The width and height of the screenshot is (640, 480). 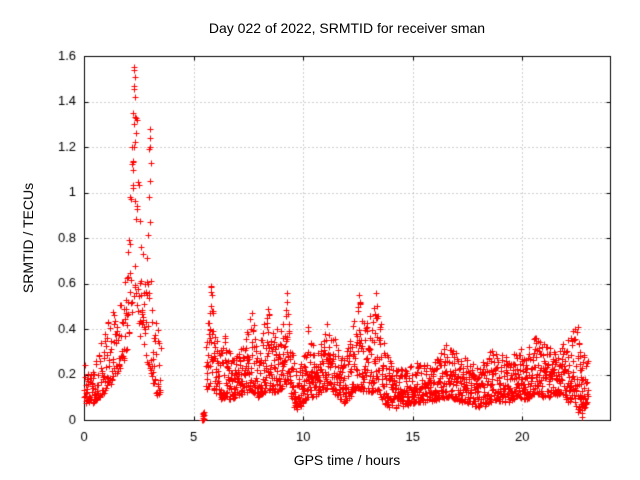 I want to click on y-axis-label: SRMTID / TECUs, so click(x=28, y=238).